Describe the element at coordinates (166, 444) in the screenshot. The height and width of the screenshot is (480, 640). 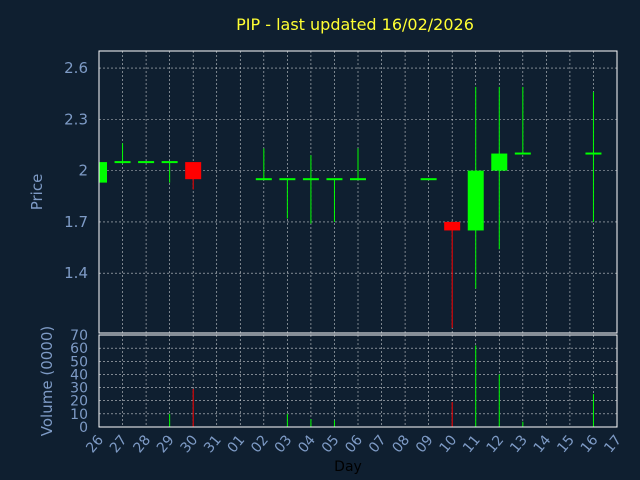
I see `x-tick-label: 29` at that location.